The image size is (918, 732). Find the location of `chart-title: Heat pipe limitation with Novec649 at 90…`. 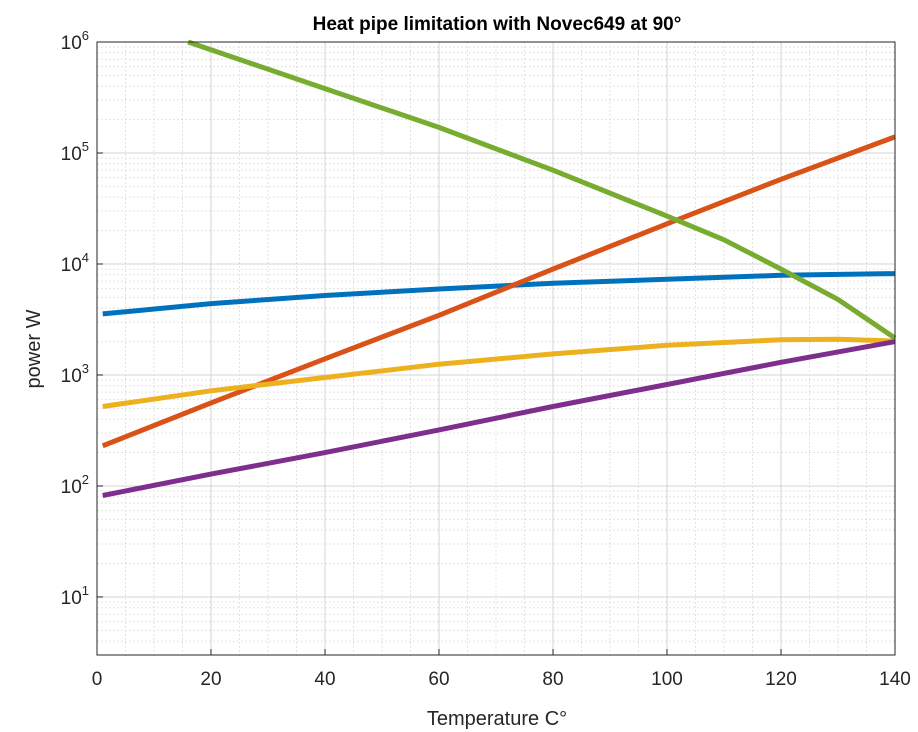

chart-title: Heat pipe limitation with Novec649 at 90… is located at coordinates (497, 24).